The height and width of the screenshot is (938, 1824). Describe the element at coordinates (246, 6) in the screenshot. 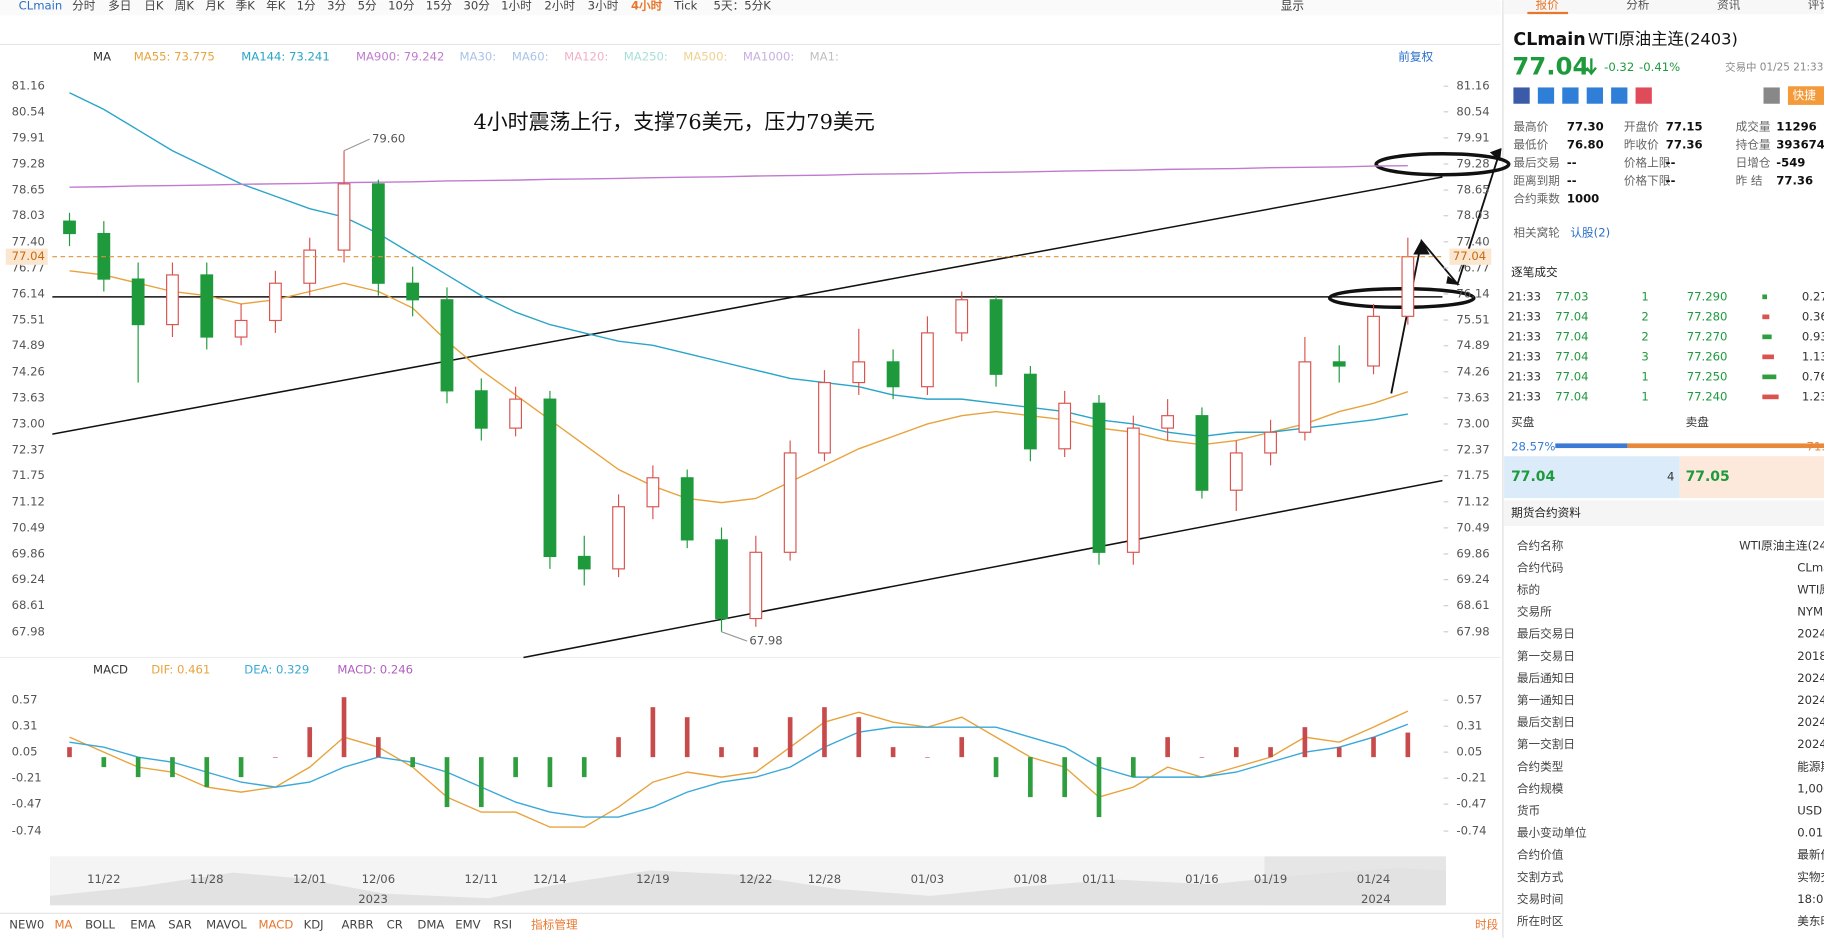

I see `period-tab: 季K` at that location.